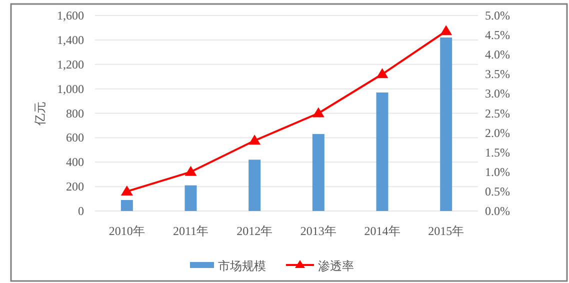  Describe the element at coordinates (497, 15) in the screenshot. I see `y2-tick-label: 5.0%` at that location.